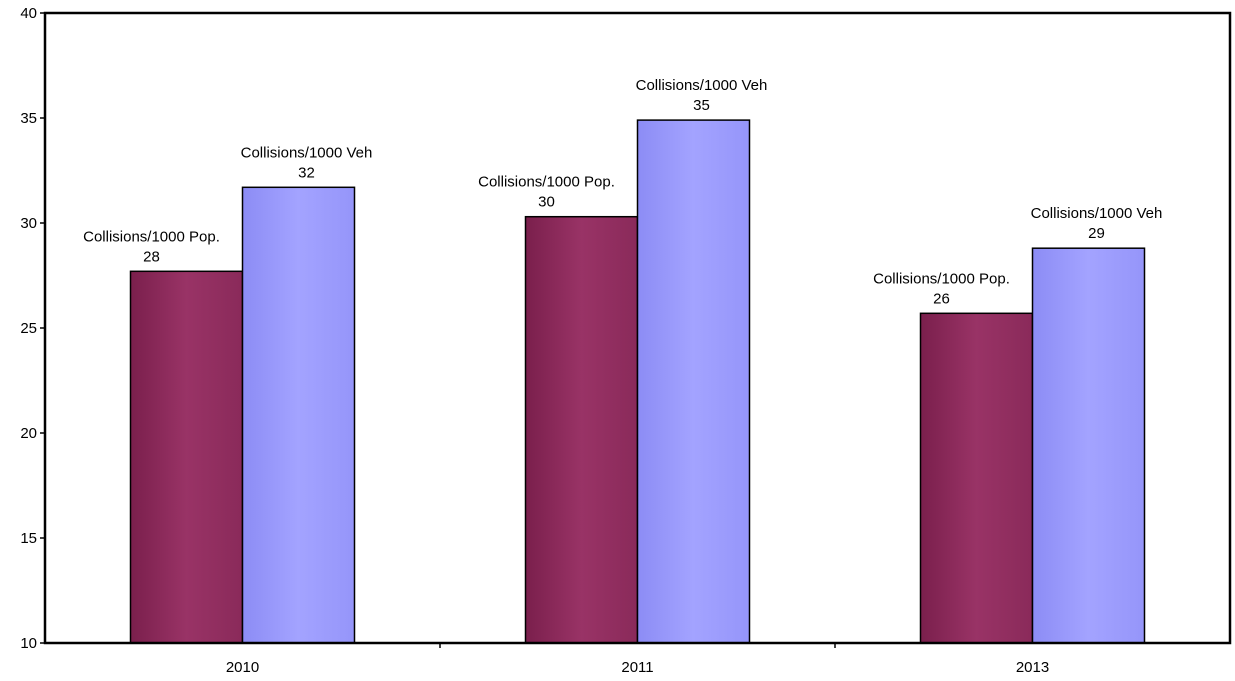 This screenshot has width=1235, height=681. Describe the element at coordinates (28, 433) in the screenshot. I see `y-axis-tick-label: 20` at that location.